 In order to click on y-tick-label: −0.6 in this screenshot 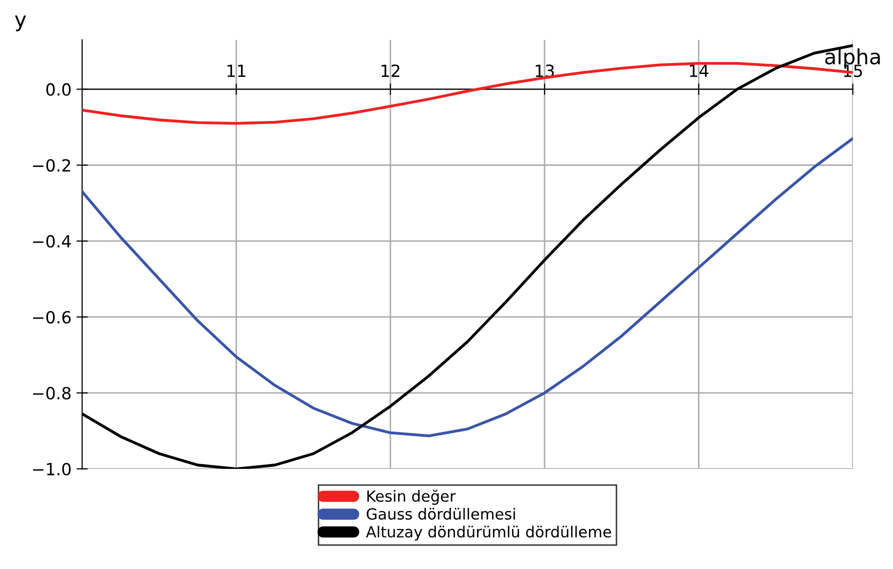, I will do `click(52, 317)`.